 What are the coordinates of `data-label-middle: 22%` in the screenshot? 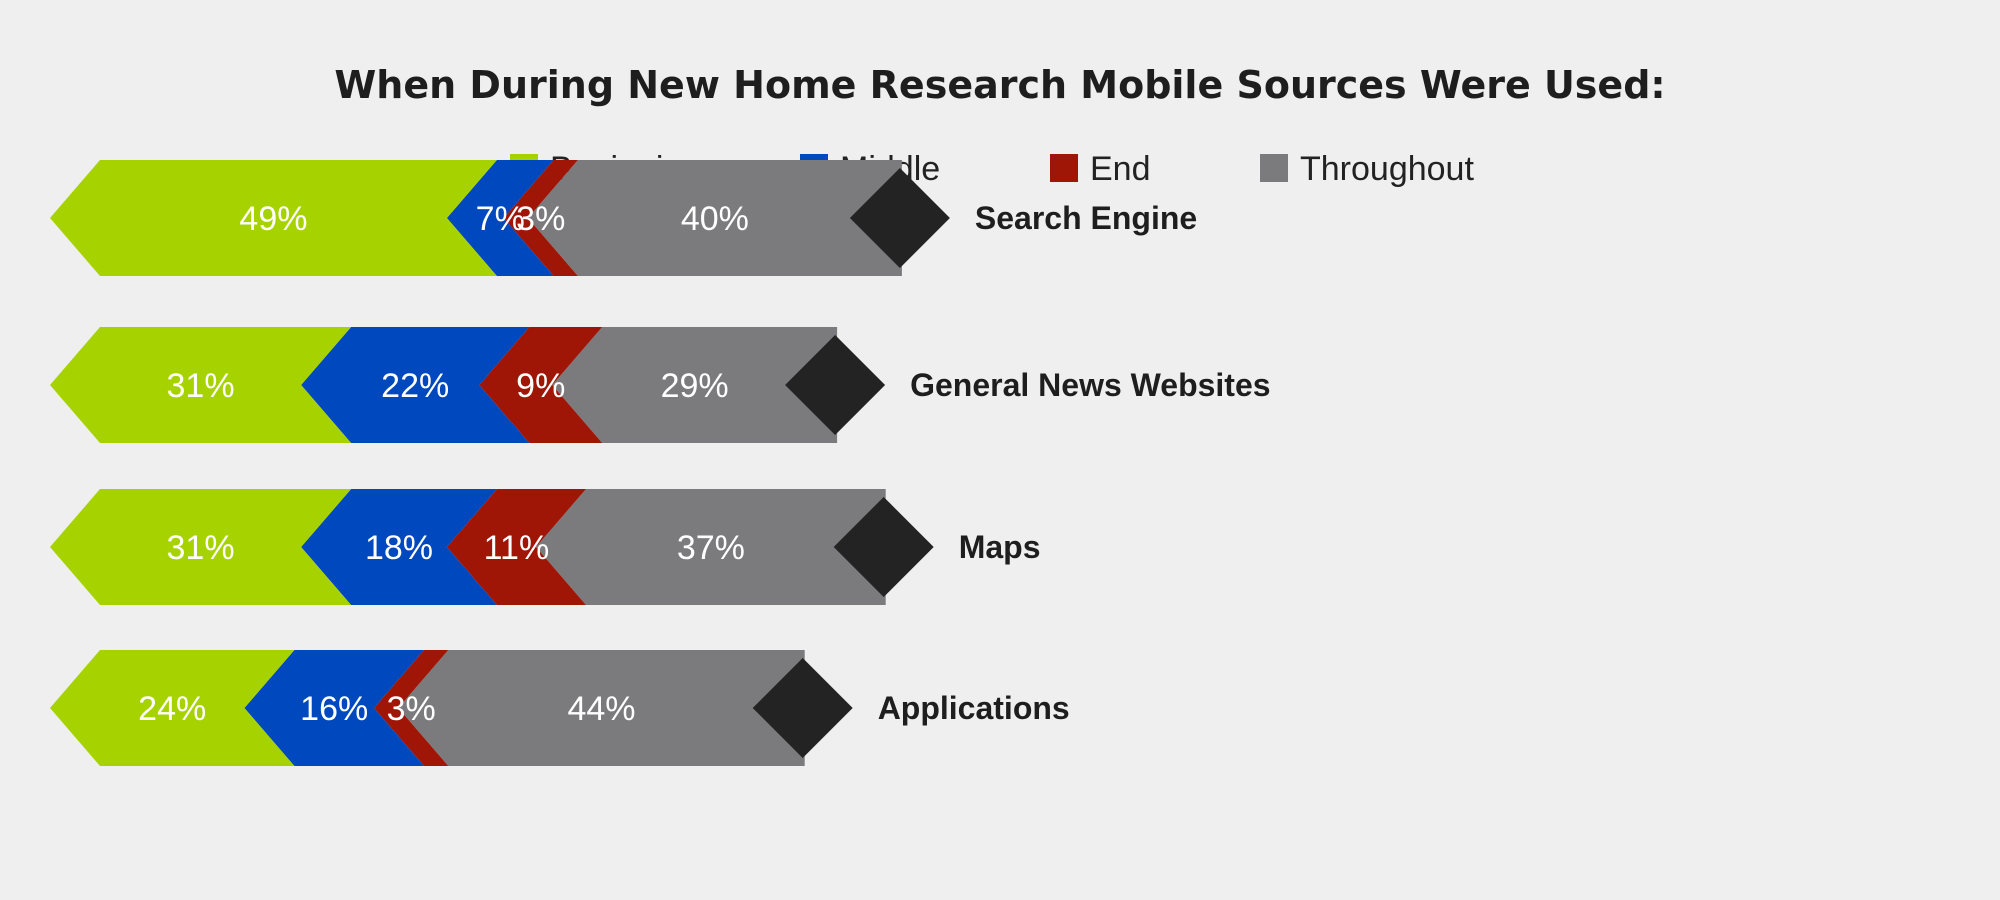 It's located at (415, 386).